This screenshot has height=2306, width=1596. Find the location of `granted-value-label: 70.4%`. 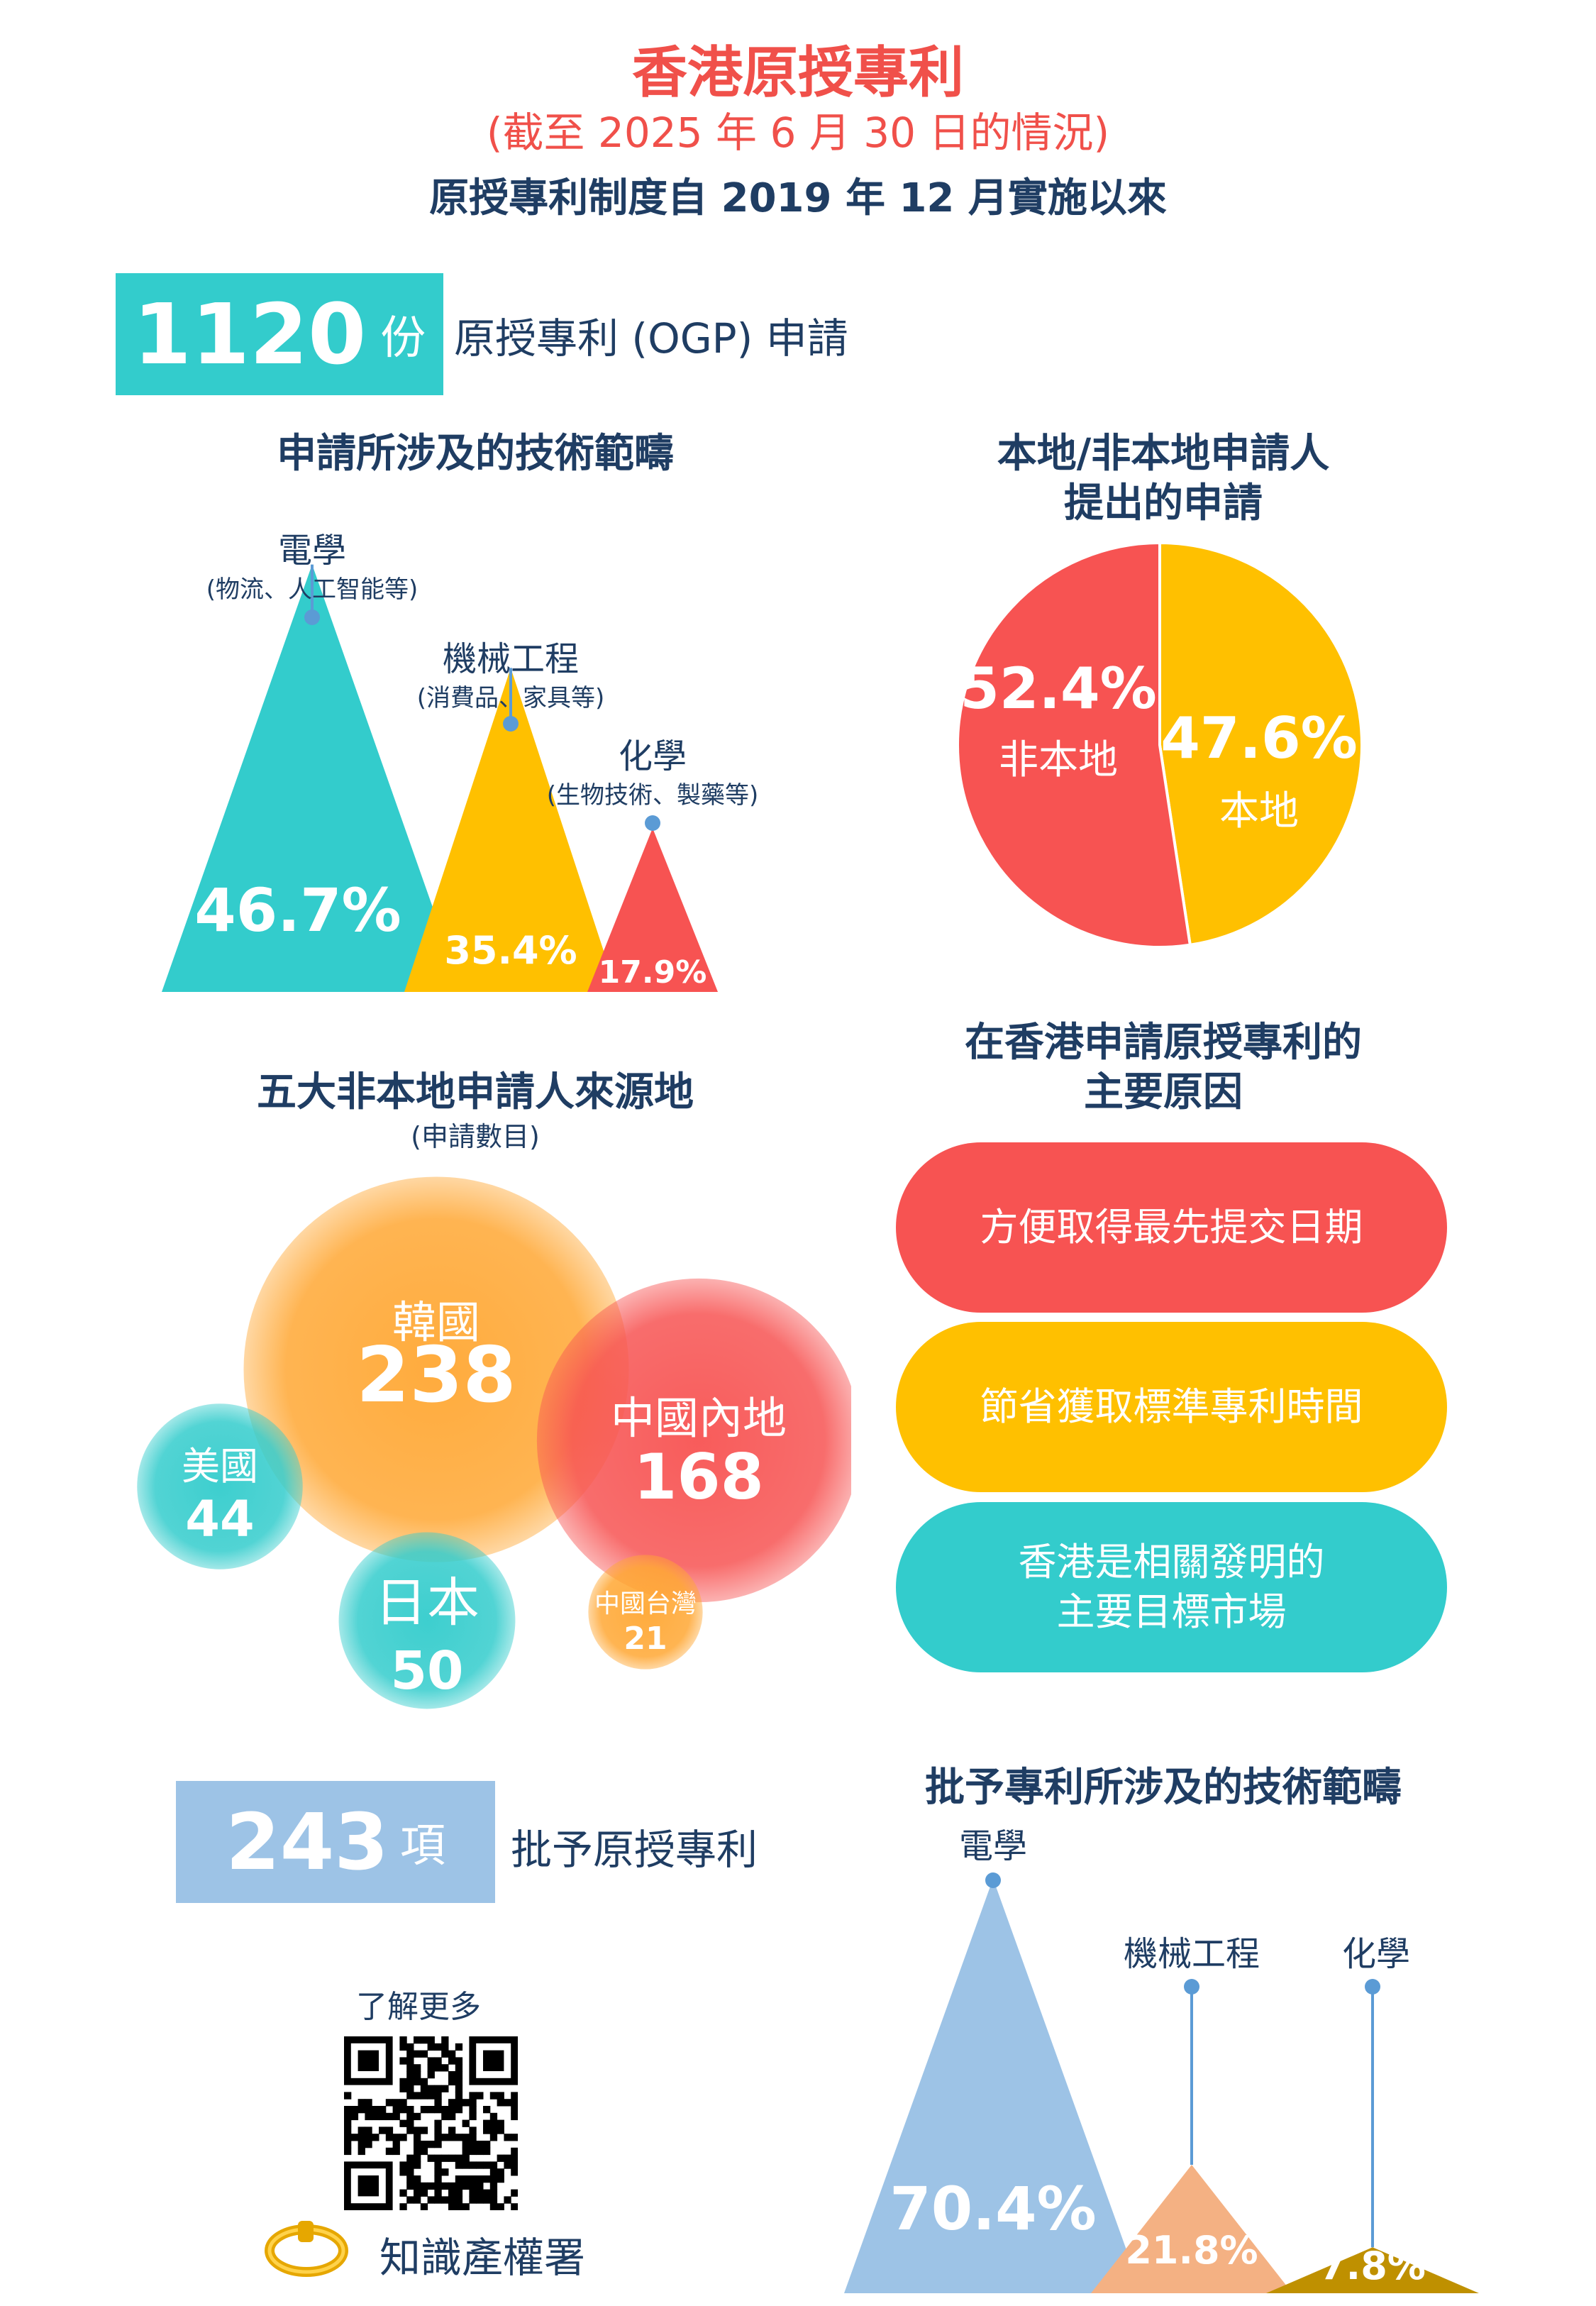

granted-value-label: 70.4% is located at coordinates (993, 2209).